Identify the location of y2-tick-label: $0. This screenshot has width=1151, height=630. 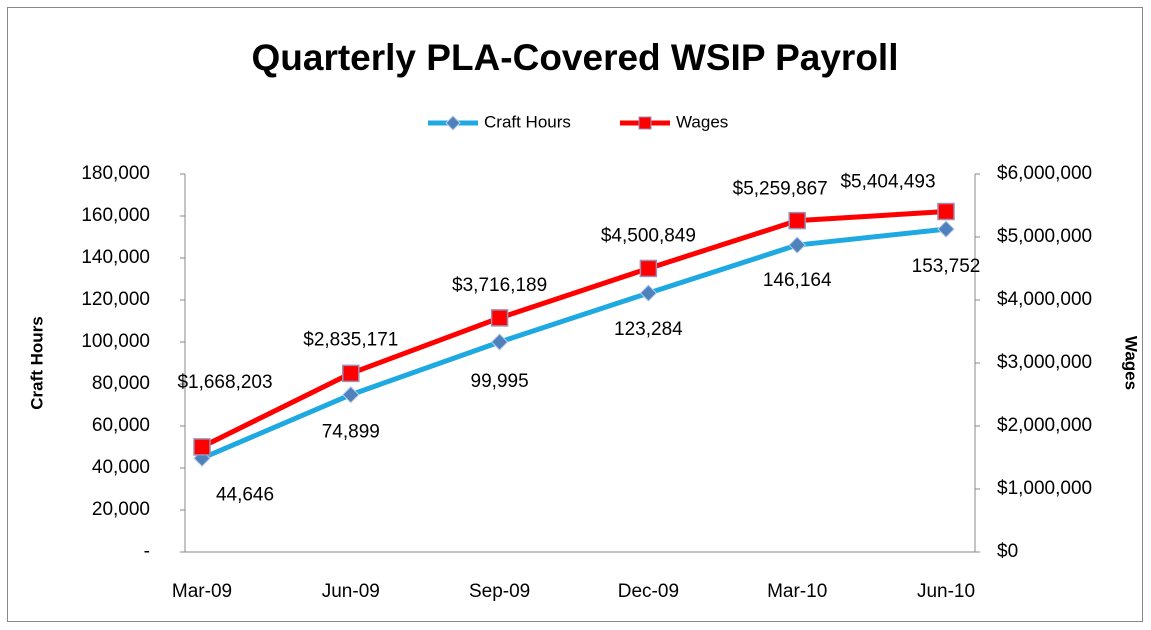
(1007, 551).